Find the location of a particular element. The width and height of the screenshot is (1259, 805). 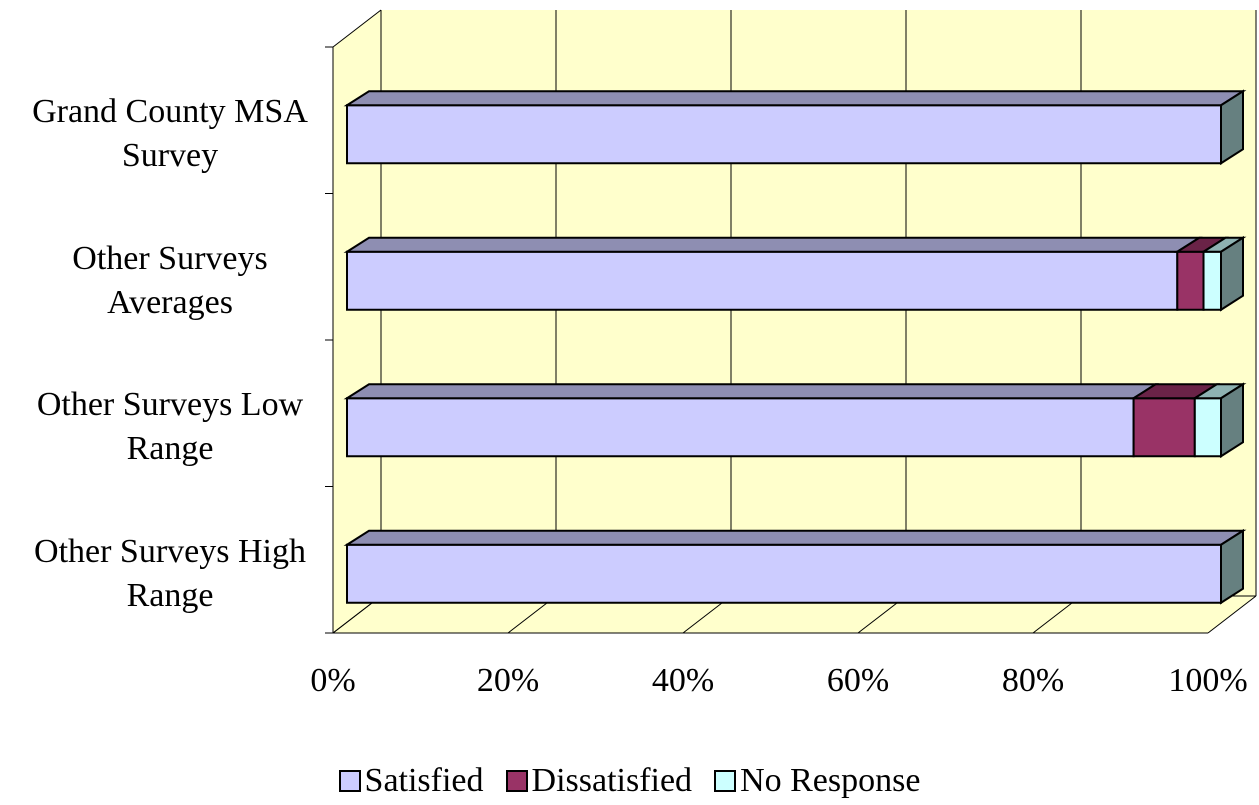

legend-label: Satisfied is located at coordinates (424, 780).